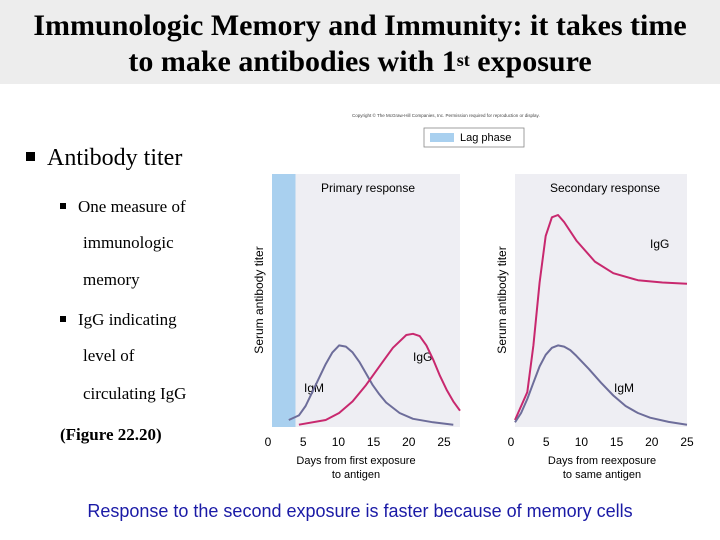  What do you see at coordinates (617, 442) in the screenshot?
I see `secondary-x-tick-15: 15` at bounding box center [617, 442].